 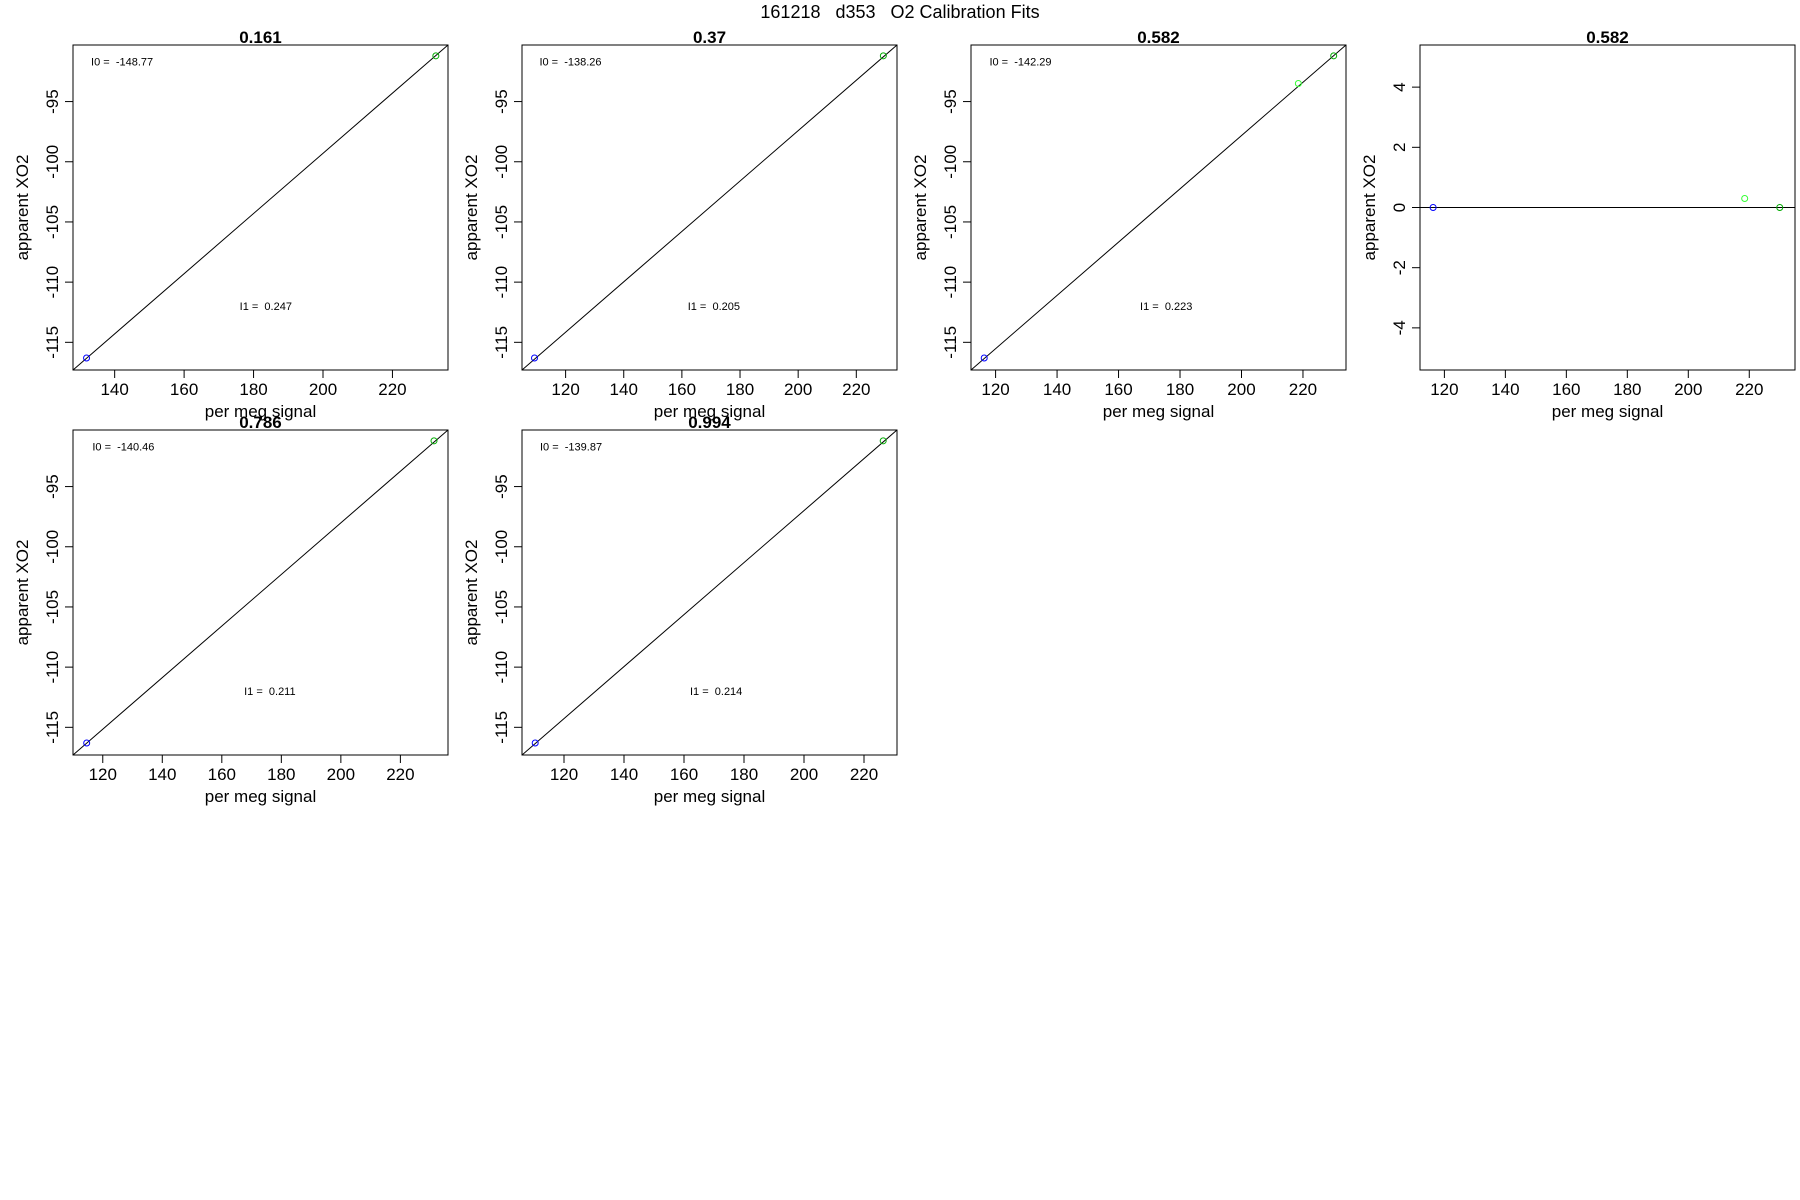 I want to click on fit-annotation: I0 = -142.29, so click(x=1020, y=62).